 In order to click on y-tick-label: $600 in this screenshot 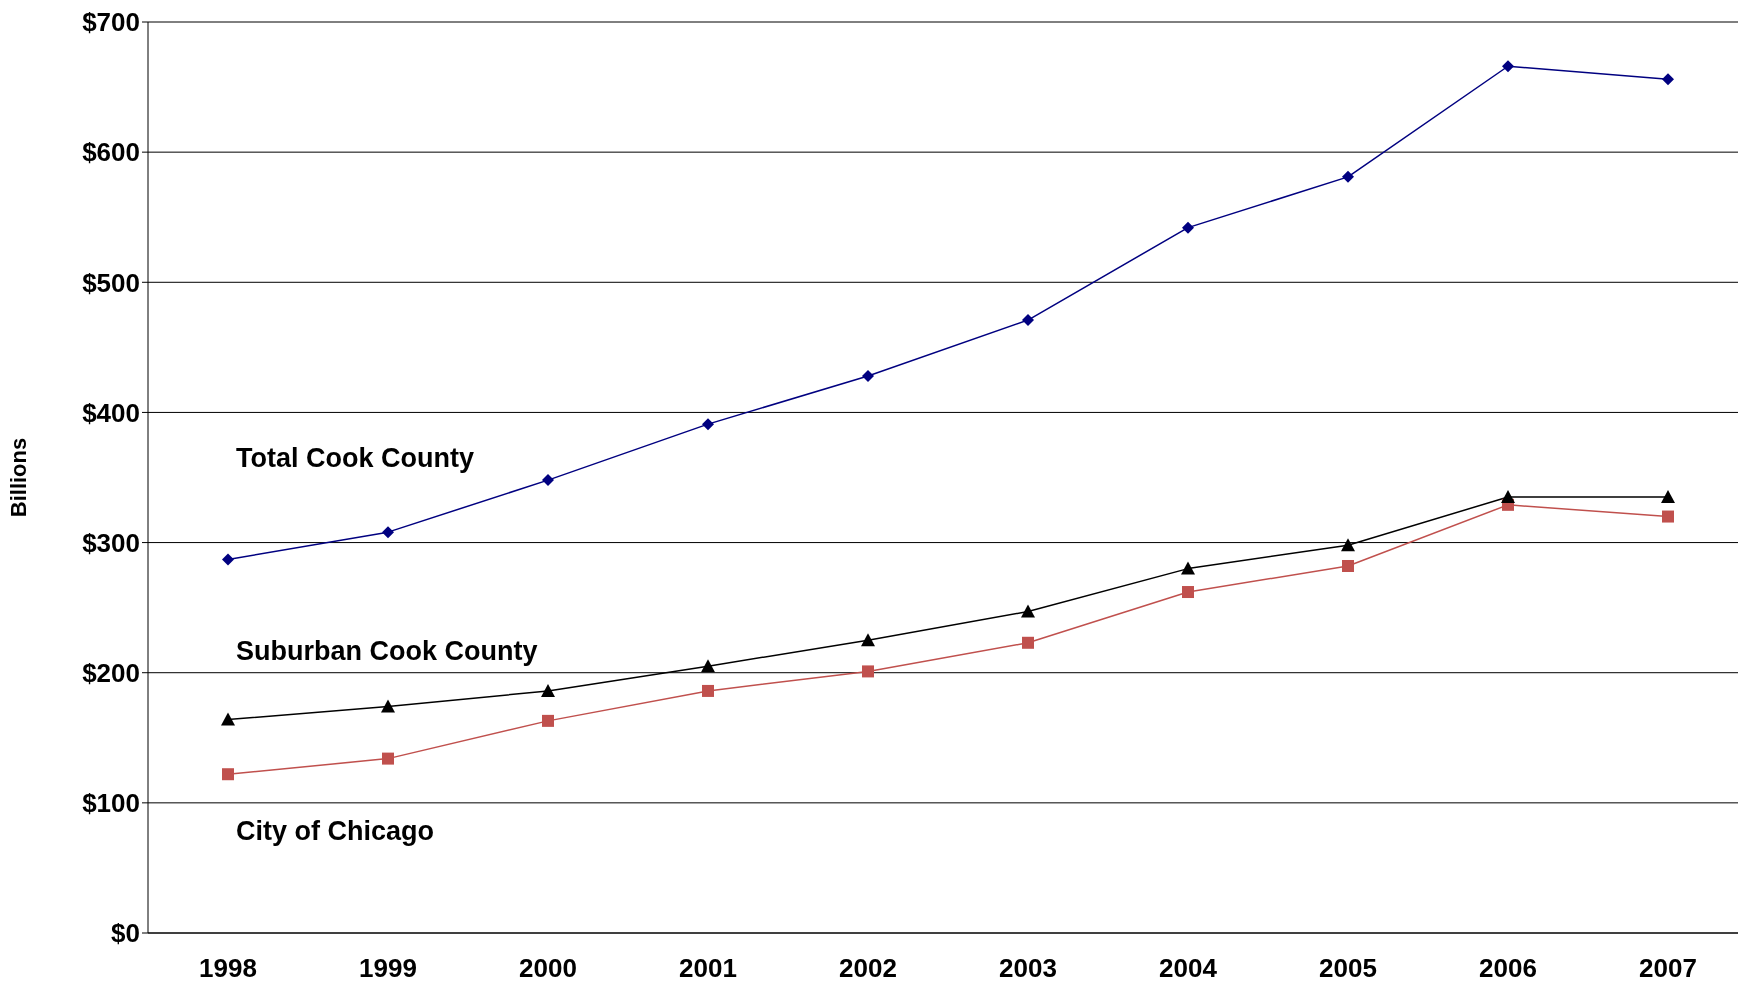, I will do `click(111, 152)`.